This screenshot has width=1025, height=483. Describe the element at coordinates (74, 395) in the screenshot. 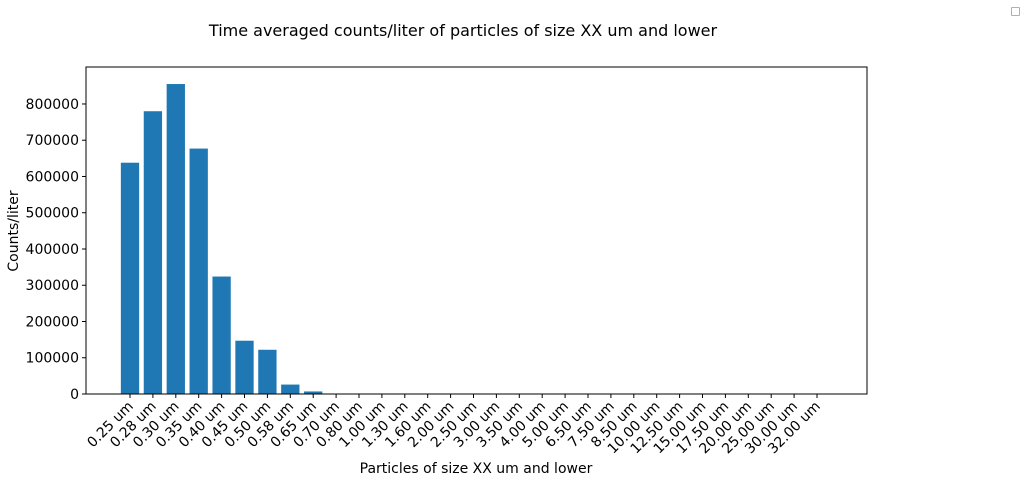

I see `y-tick-label: 0` at that location.